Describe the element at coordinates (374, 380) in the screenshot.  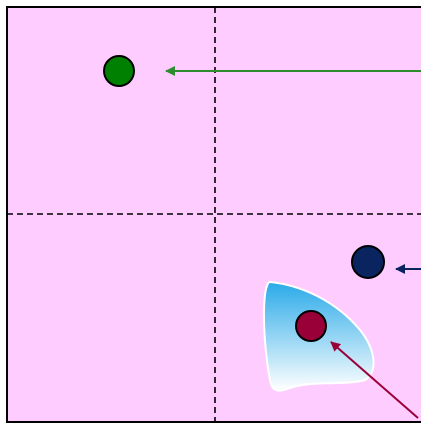
I see `crimson-arrow` at that location.